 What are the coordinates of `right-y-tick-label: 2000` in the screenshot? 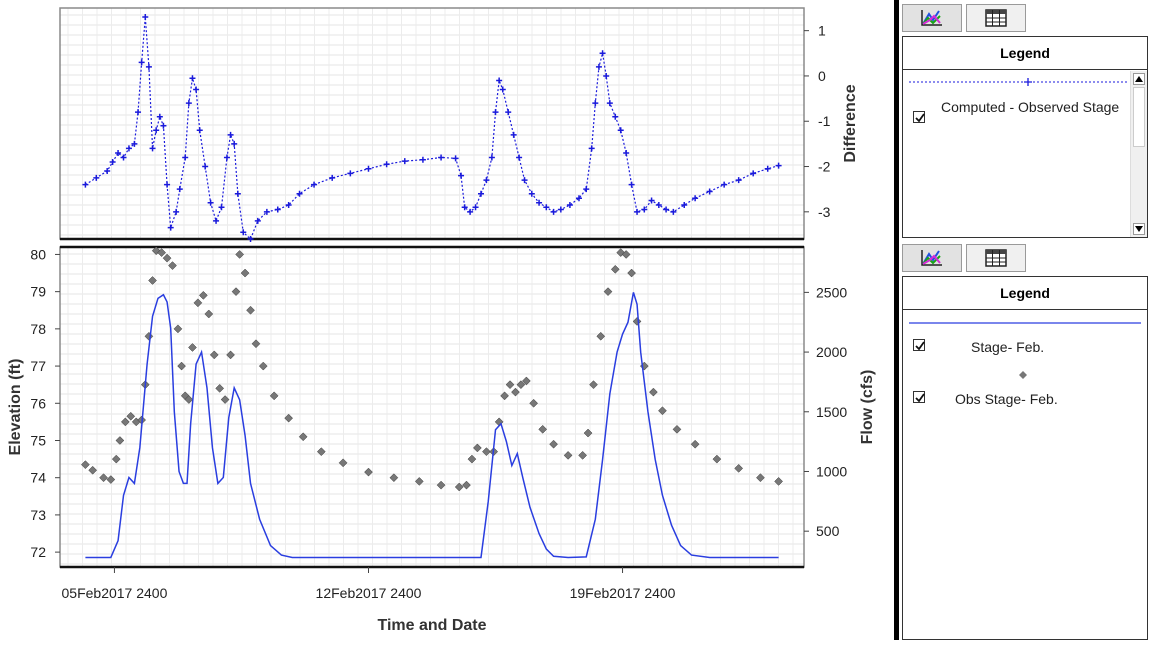 It's located at (831, 352).